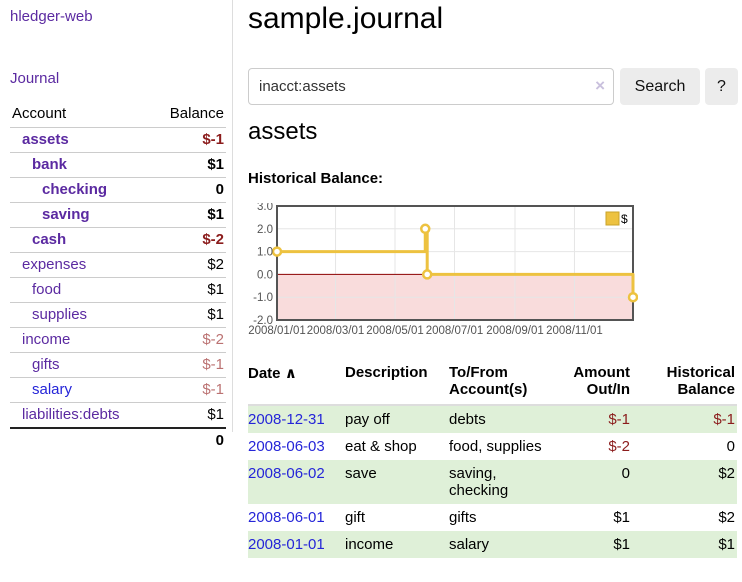 This screenshot has width=742, height=582. What do you see at coordinates (726, 544) in the screenshot?
I see `transaction-balance: $1` at bounding box center [726, 544].